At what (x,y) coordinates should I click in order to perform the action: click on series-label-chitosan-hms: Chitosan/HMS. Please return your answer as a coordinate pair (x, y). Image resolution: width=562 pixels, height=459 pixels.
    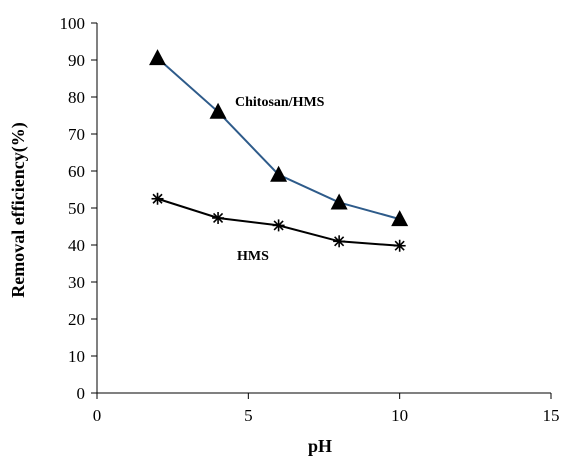
    Looking at the image, I should click on (280, 102).